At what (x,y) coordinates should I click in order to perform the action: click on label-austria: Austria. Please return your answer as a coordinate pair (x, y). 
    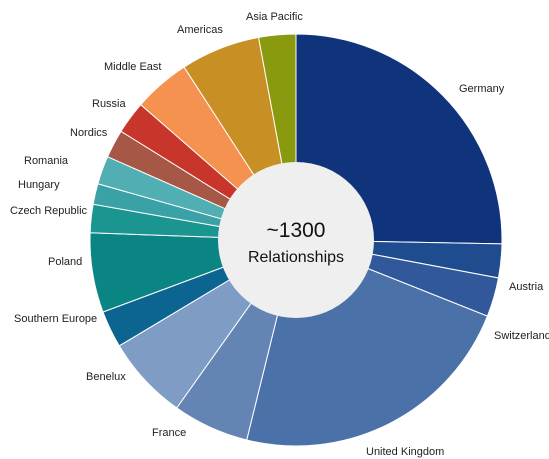
    Looking at the image, I should click on (526, 287).